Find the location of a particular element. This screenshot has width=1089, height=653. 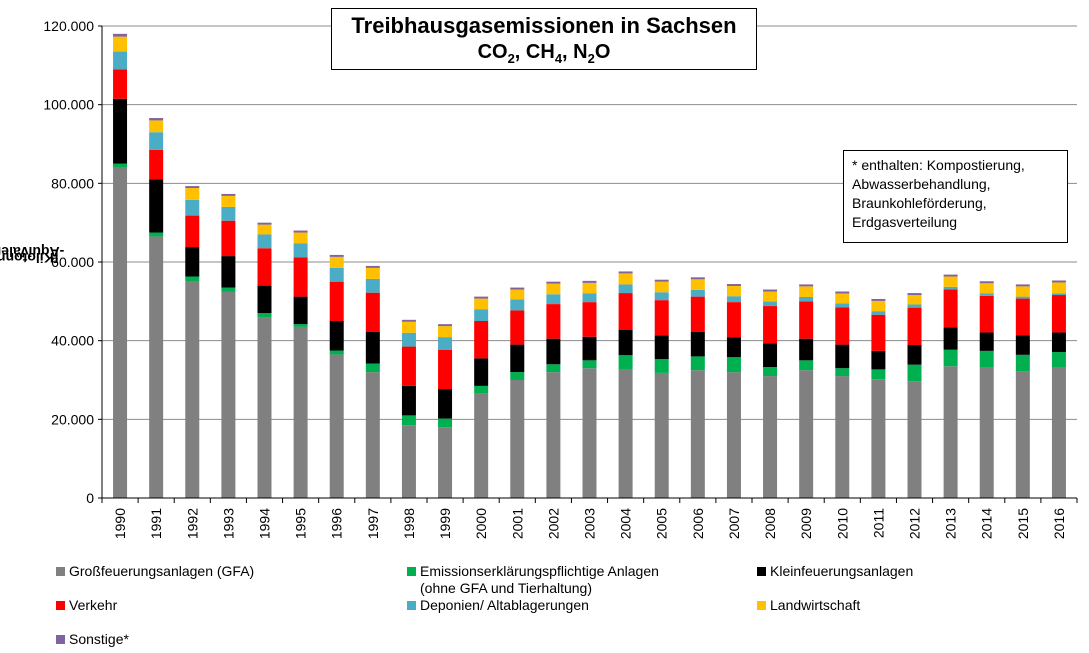

gas-n2o: N2O is located at coordinates (592, 53).